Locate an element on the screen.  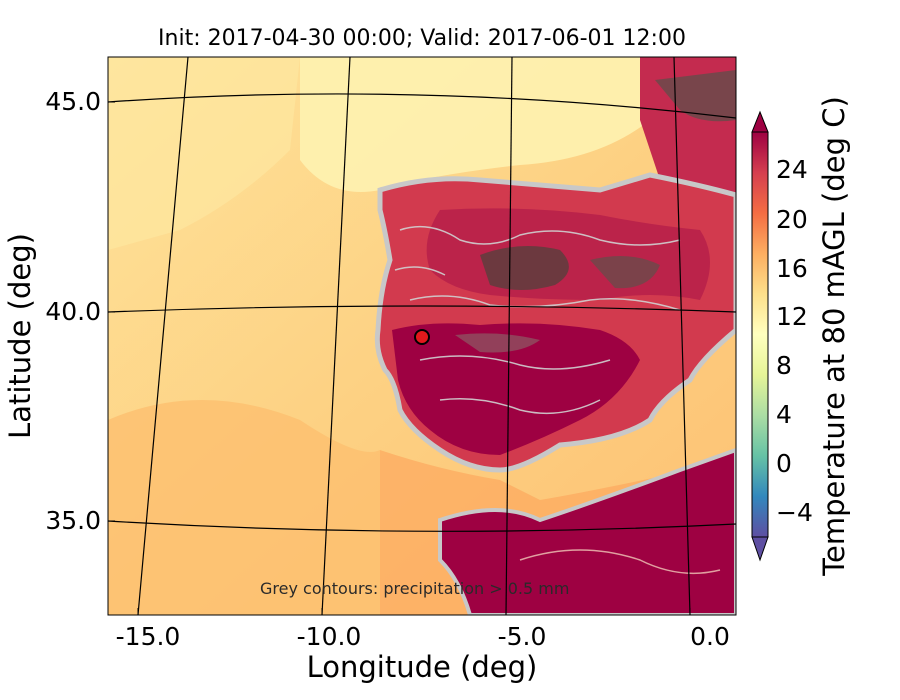
x-tick-label: -15.0 is located at coordinates (148, 636).